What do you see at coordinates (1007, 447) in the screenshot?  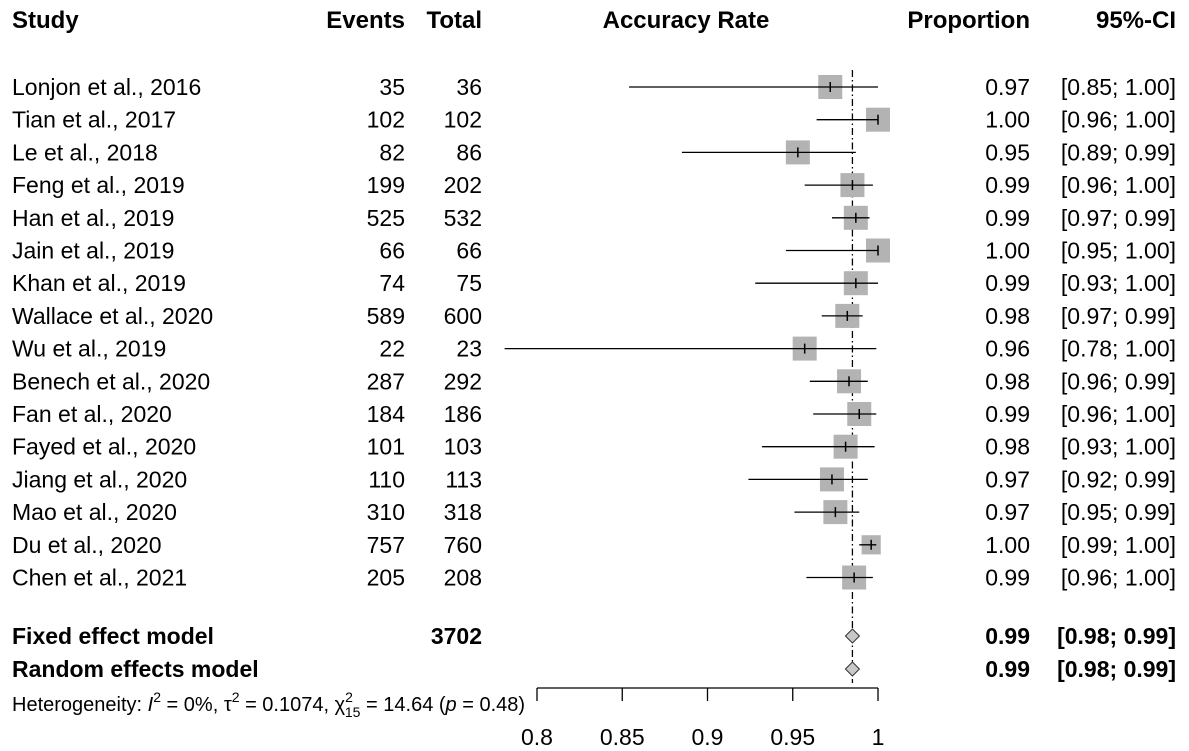 I see `study-proportion: 0.98` at bounding box center [1007, 447].